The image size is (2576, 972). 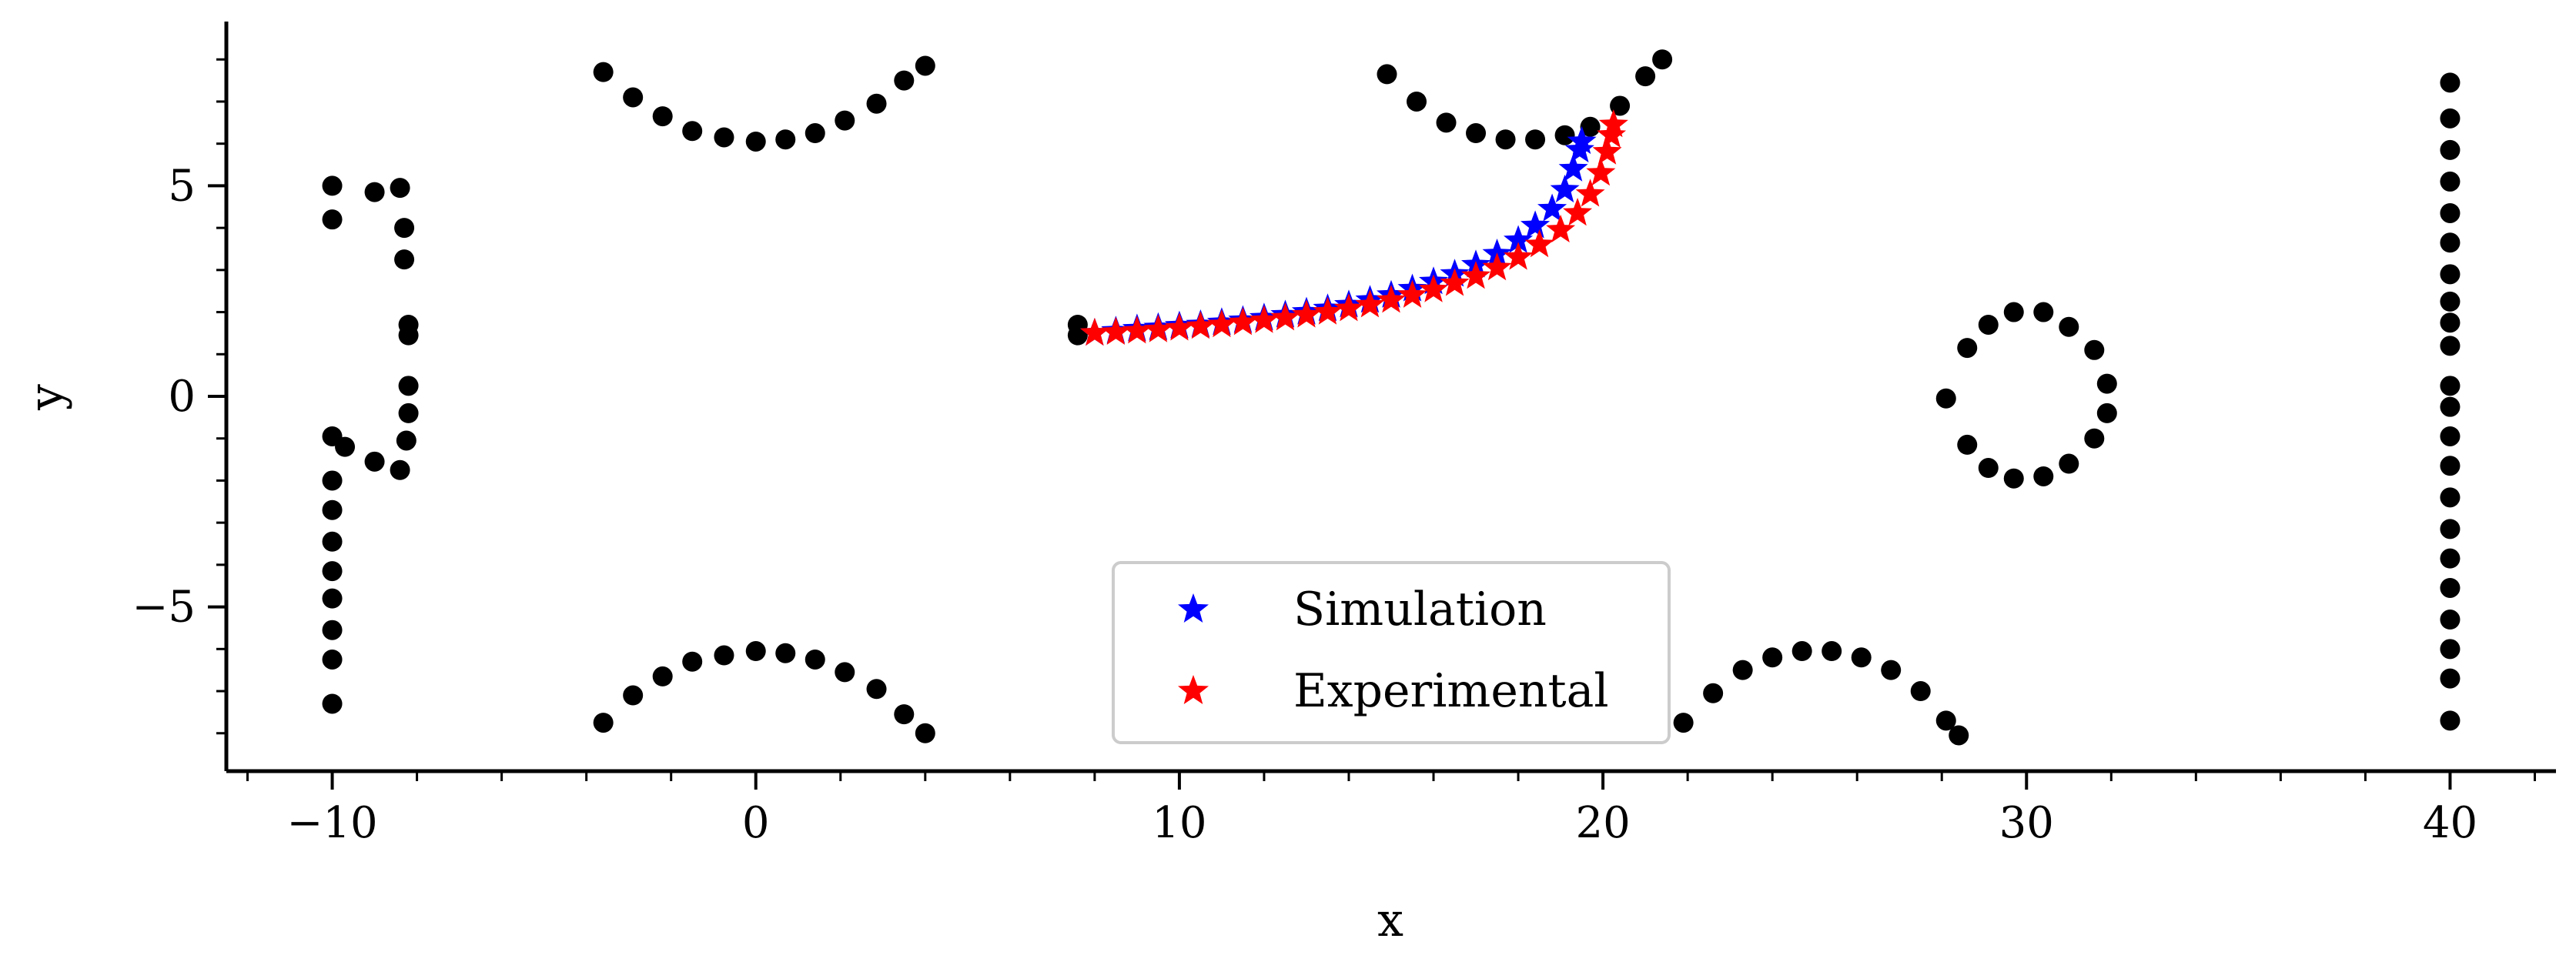 I want to click on legend-simulation-star, so click(x=1194, y=608).